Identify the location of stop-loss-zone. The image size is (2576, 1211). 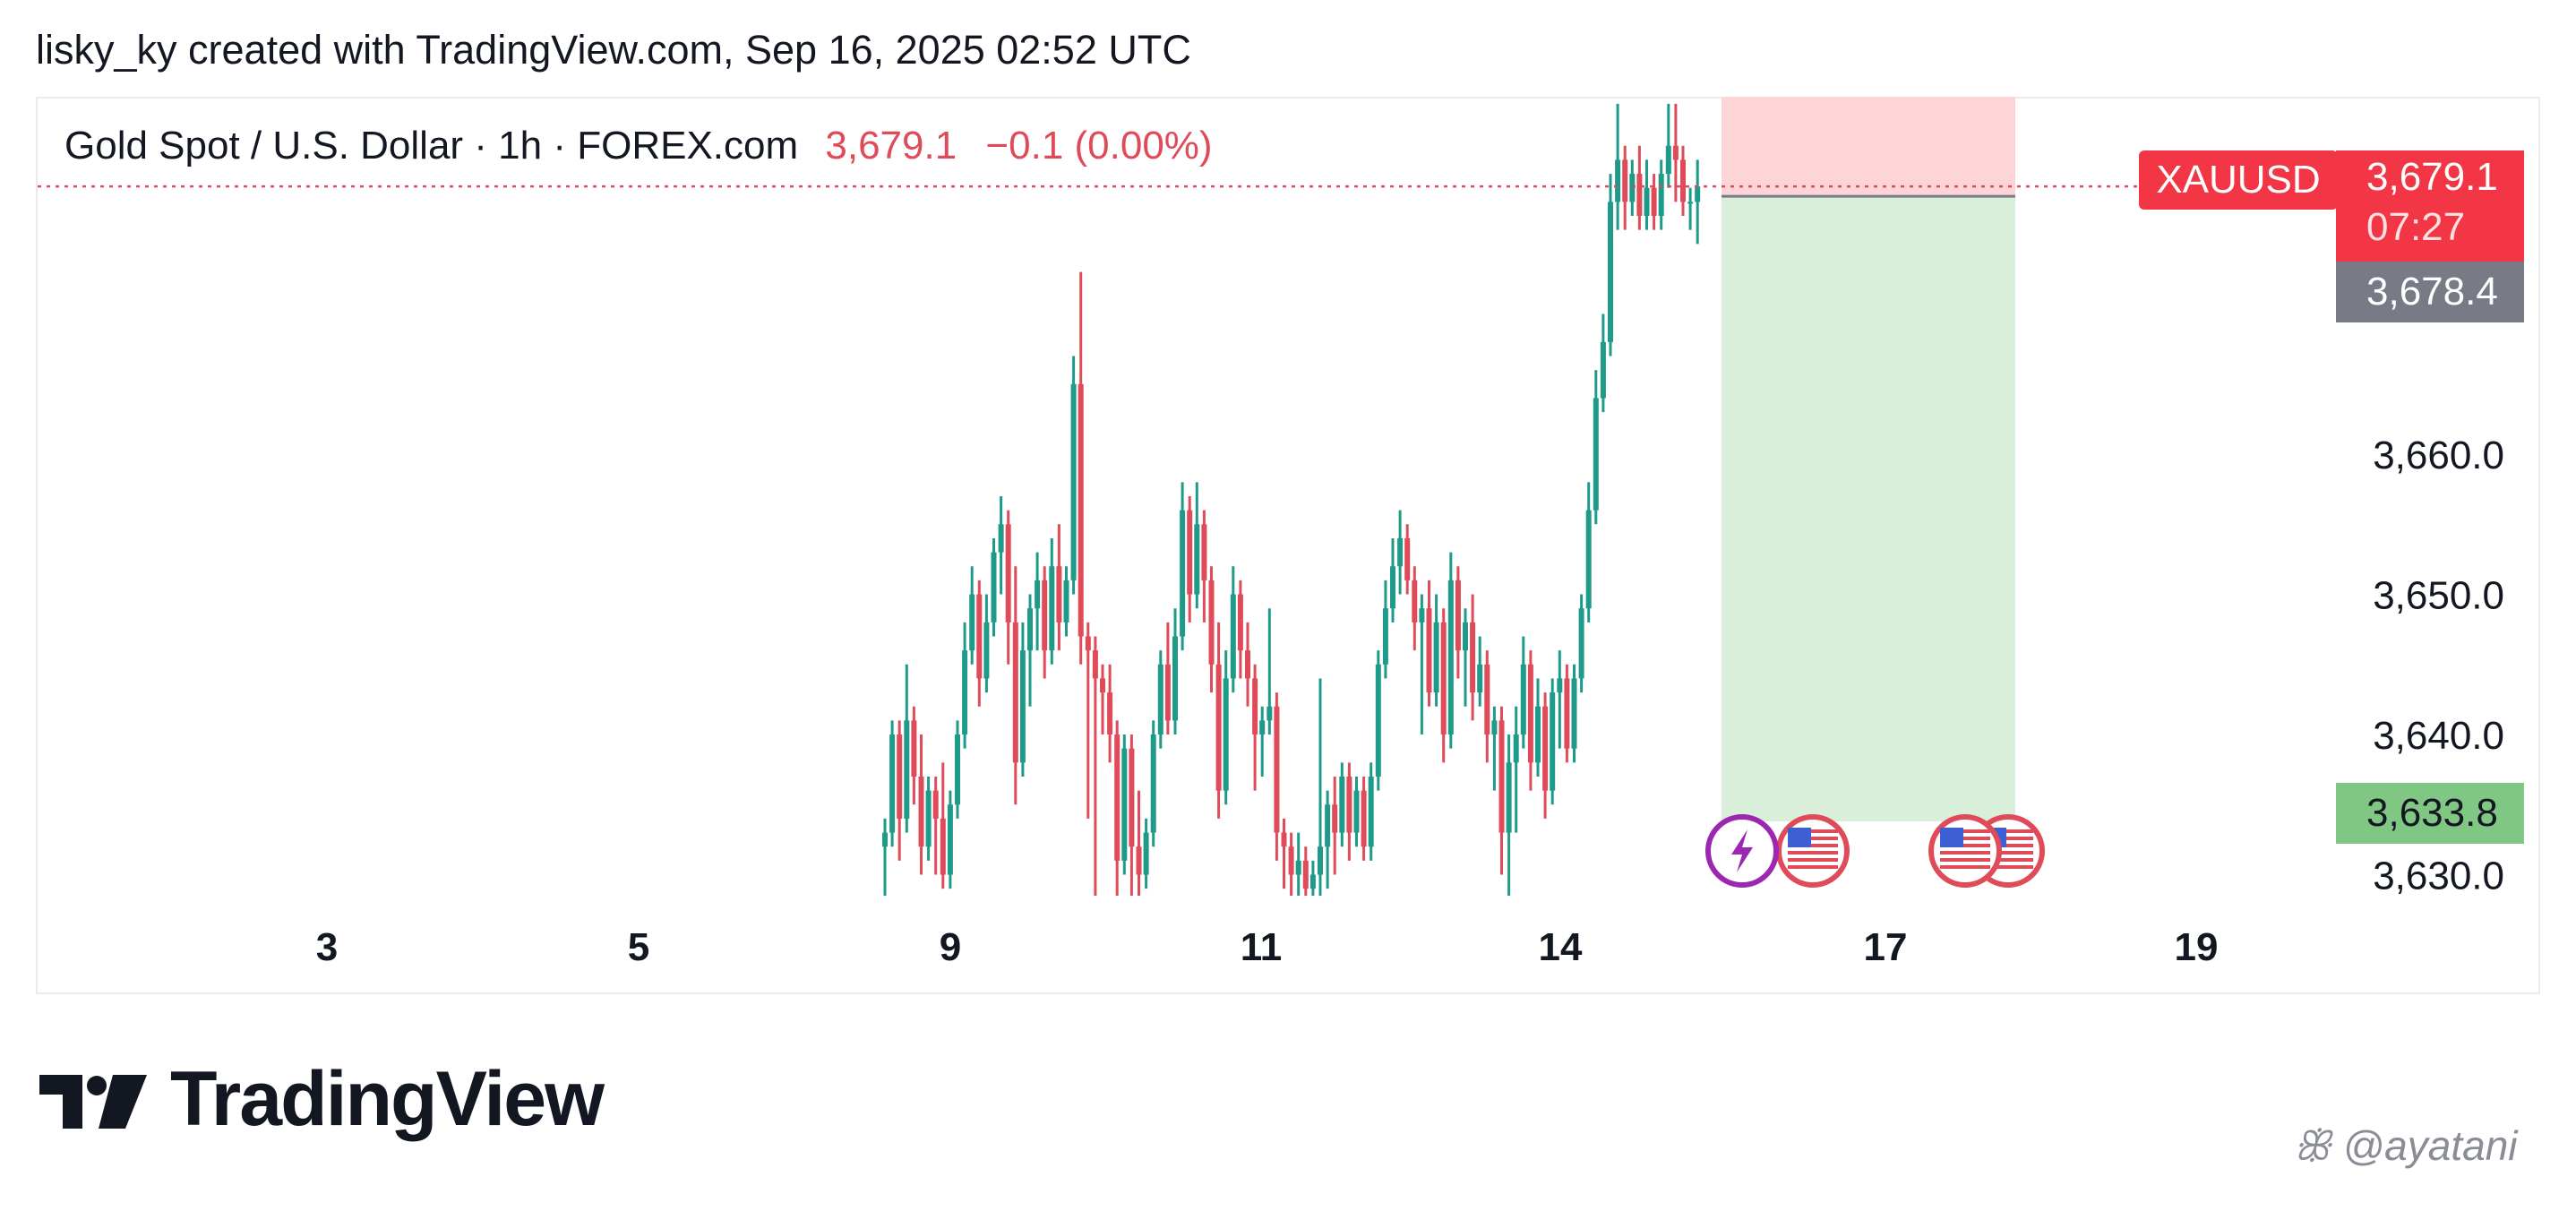
(1868, 147).